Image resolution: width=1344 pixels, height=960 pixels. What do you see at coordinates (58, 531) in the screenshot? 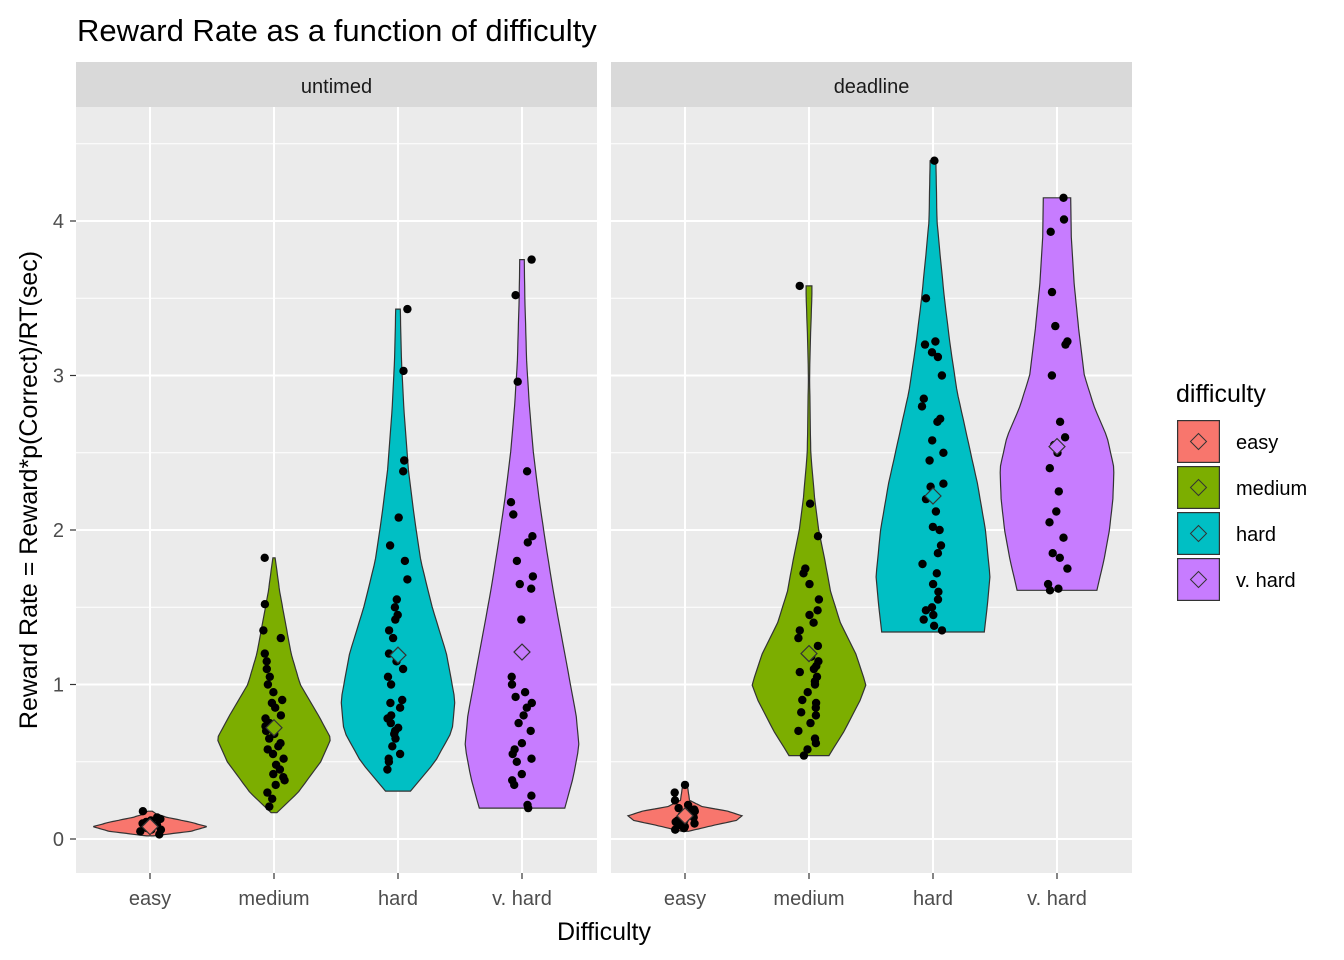
I see `y-tick-label: 2` at bounding box center [58, 531].